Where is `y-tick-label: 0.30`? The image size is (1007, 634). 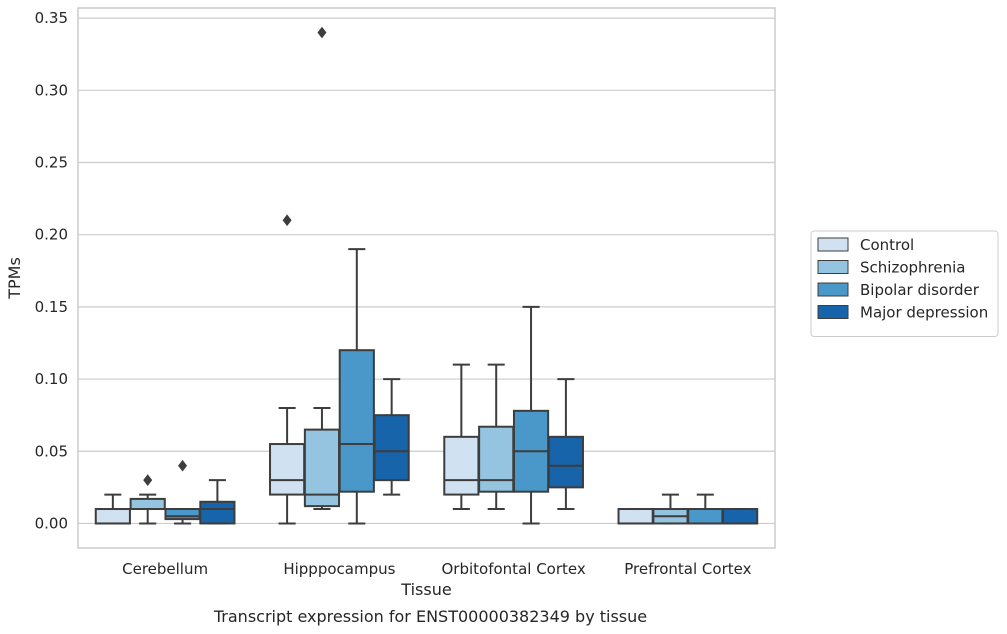 y-tick-label: 0.30 is located at coordinates (51, 90).